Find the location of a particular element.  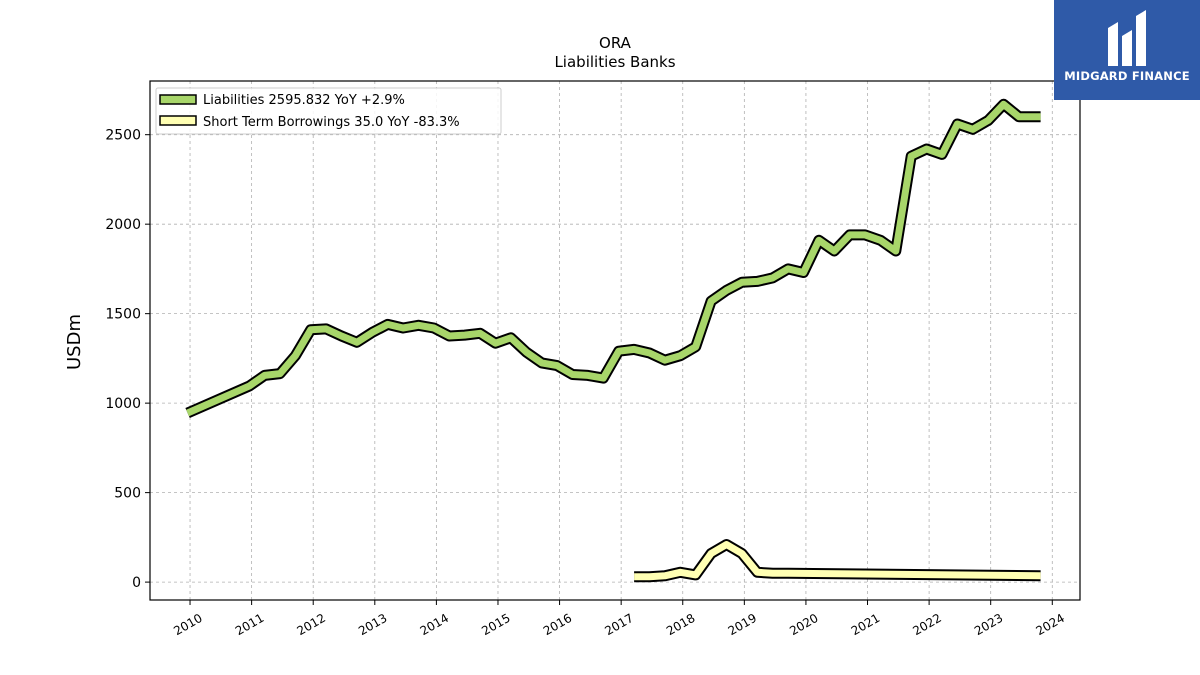

brand-name: MIDGARD FINANCE is located at coordinates (1127, 76).